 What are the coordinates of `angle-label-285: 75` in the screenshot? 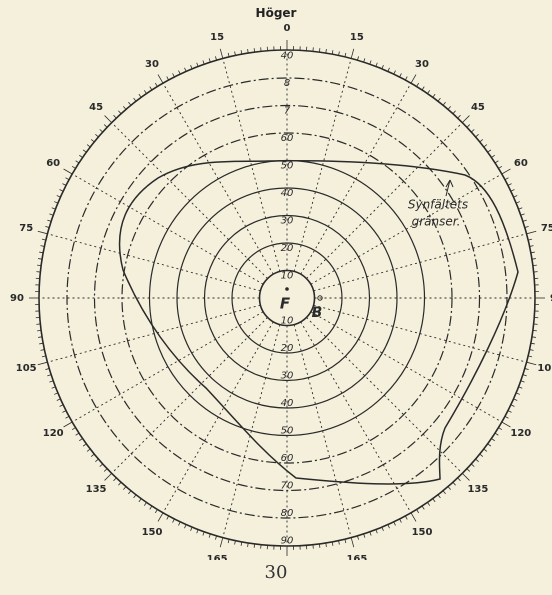 It's located at (26, 228).